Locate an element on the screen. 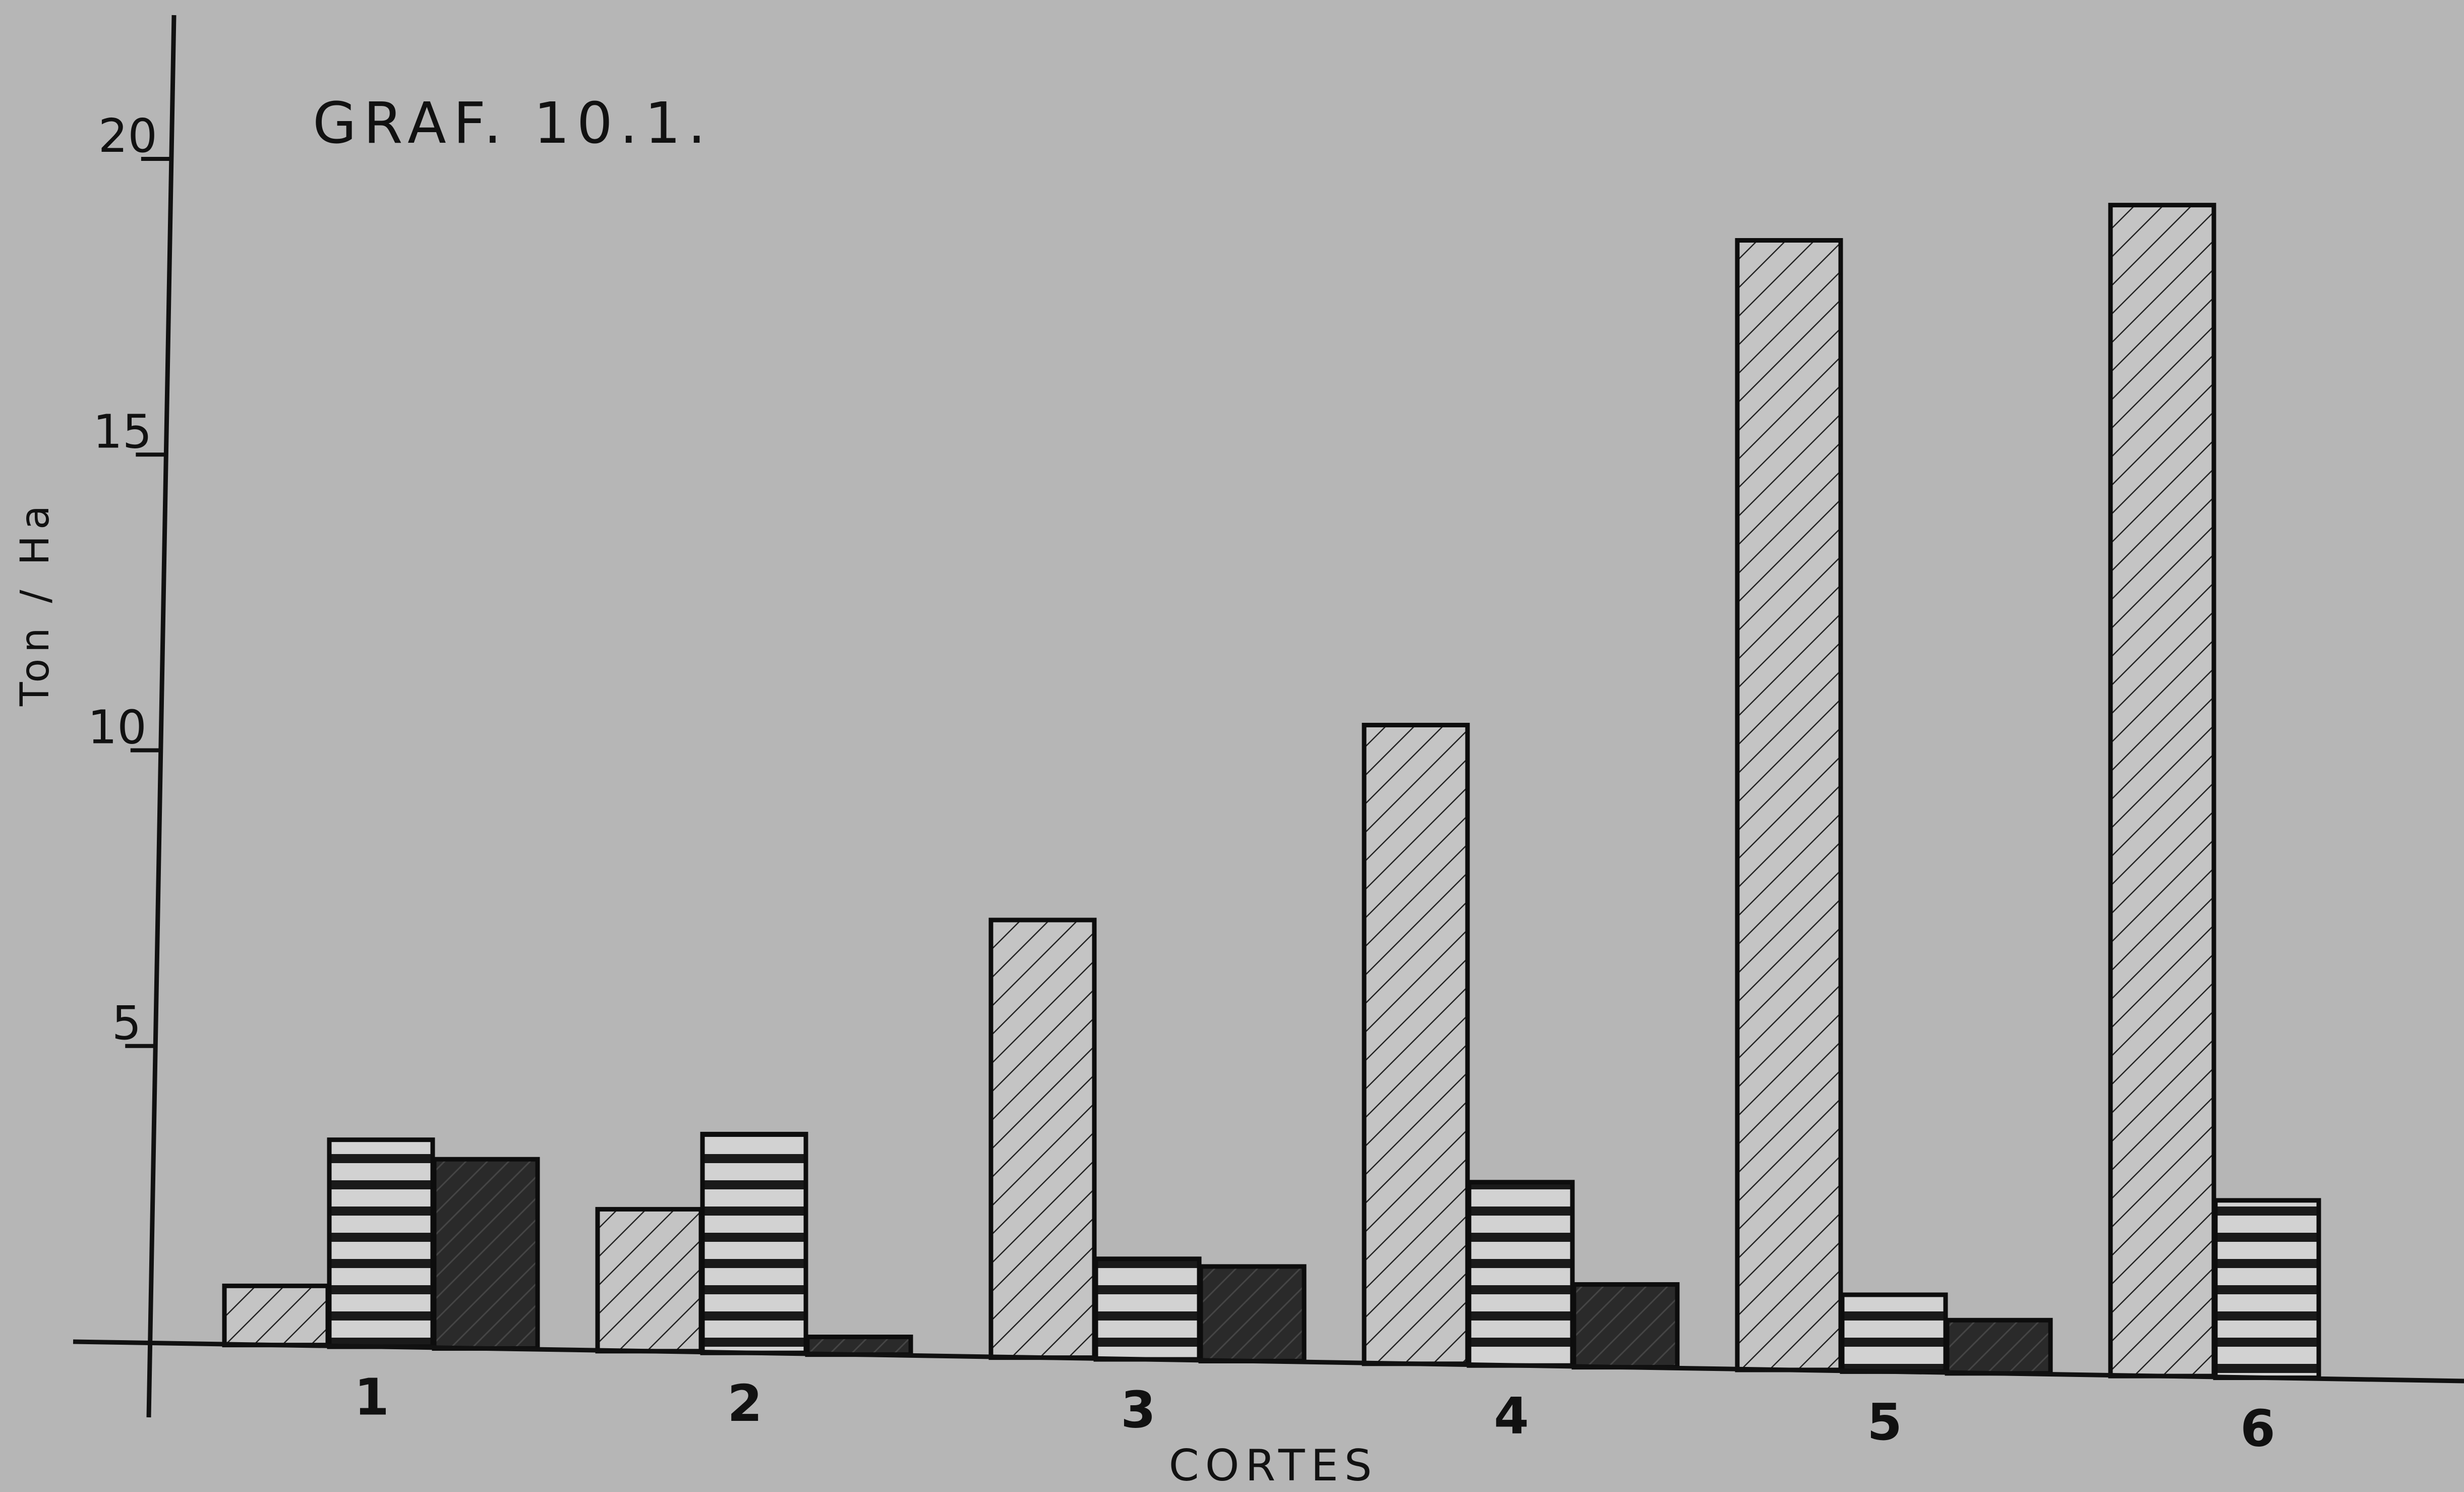  y-tick-label-20: 20 is located at coordinates (127, 136).